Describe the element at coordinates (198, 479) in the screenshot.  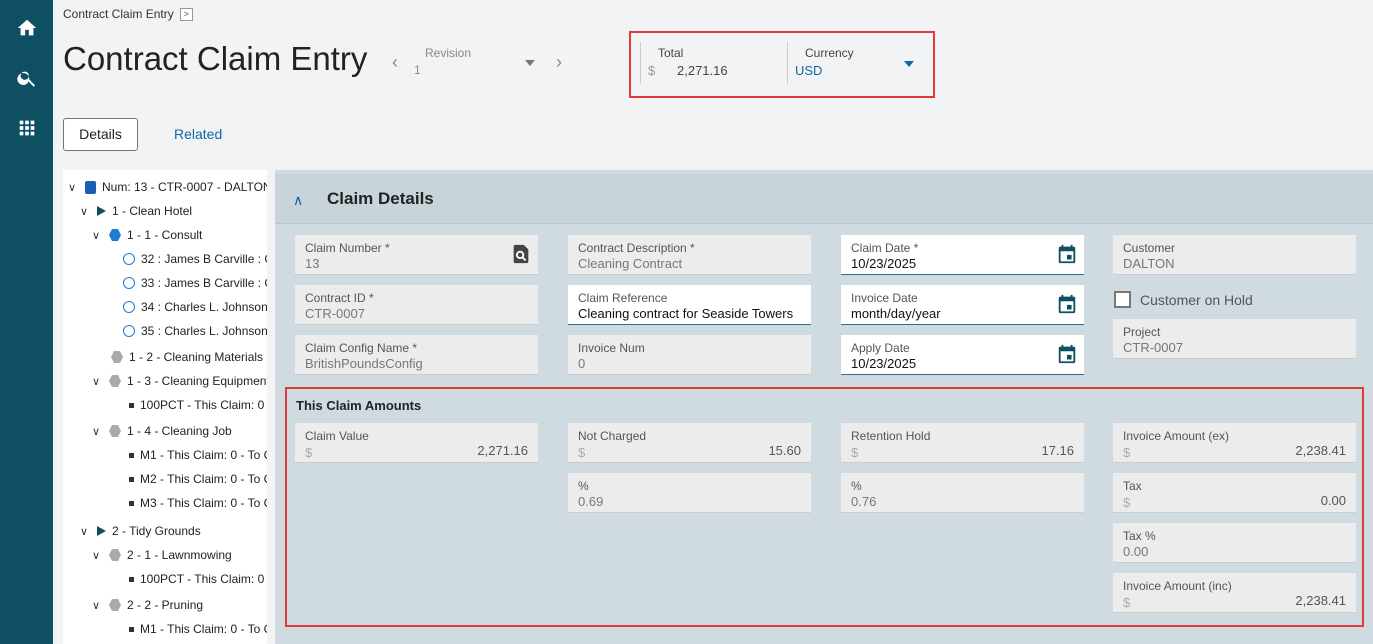
I see `tree-item: M2 - This Claim: 0 - To Cu` at that location.